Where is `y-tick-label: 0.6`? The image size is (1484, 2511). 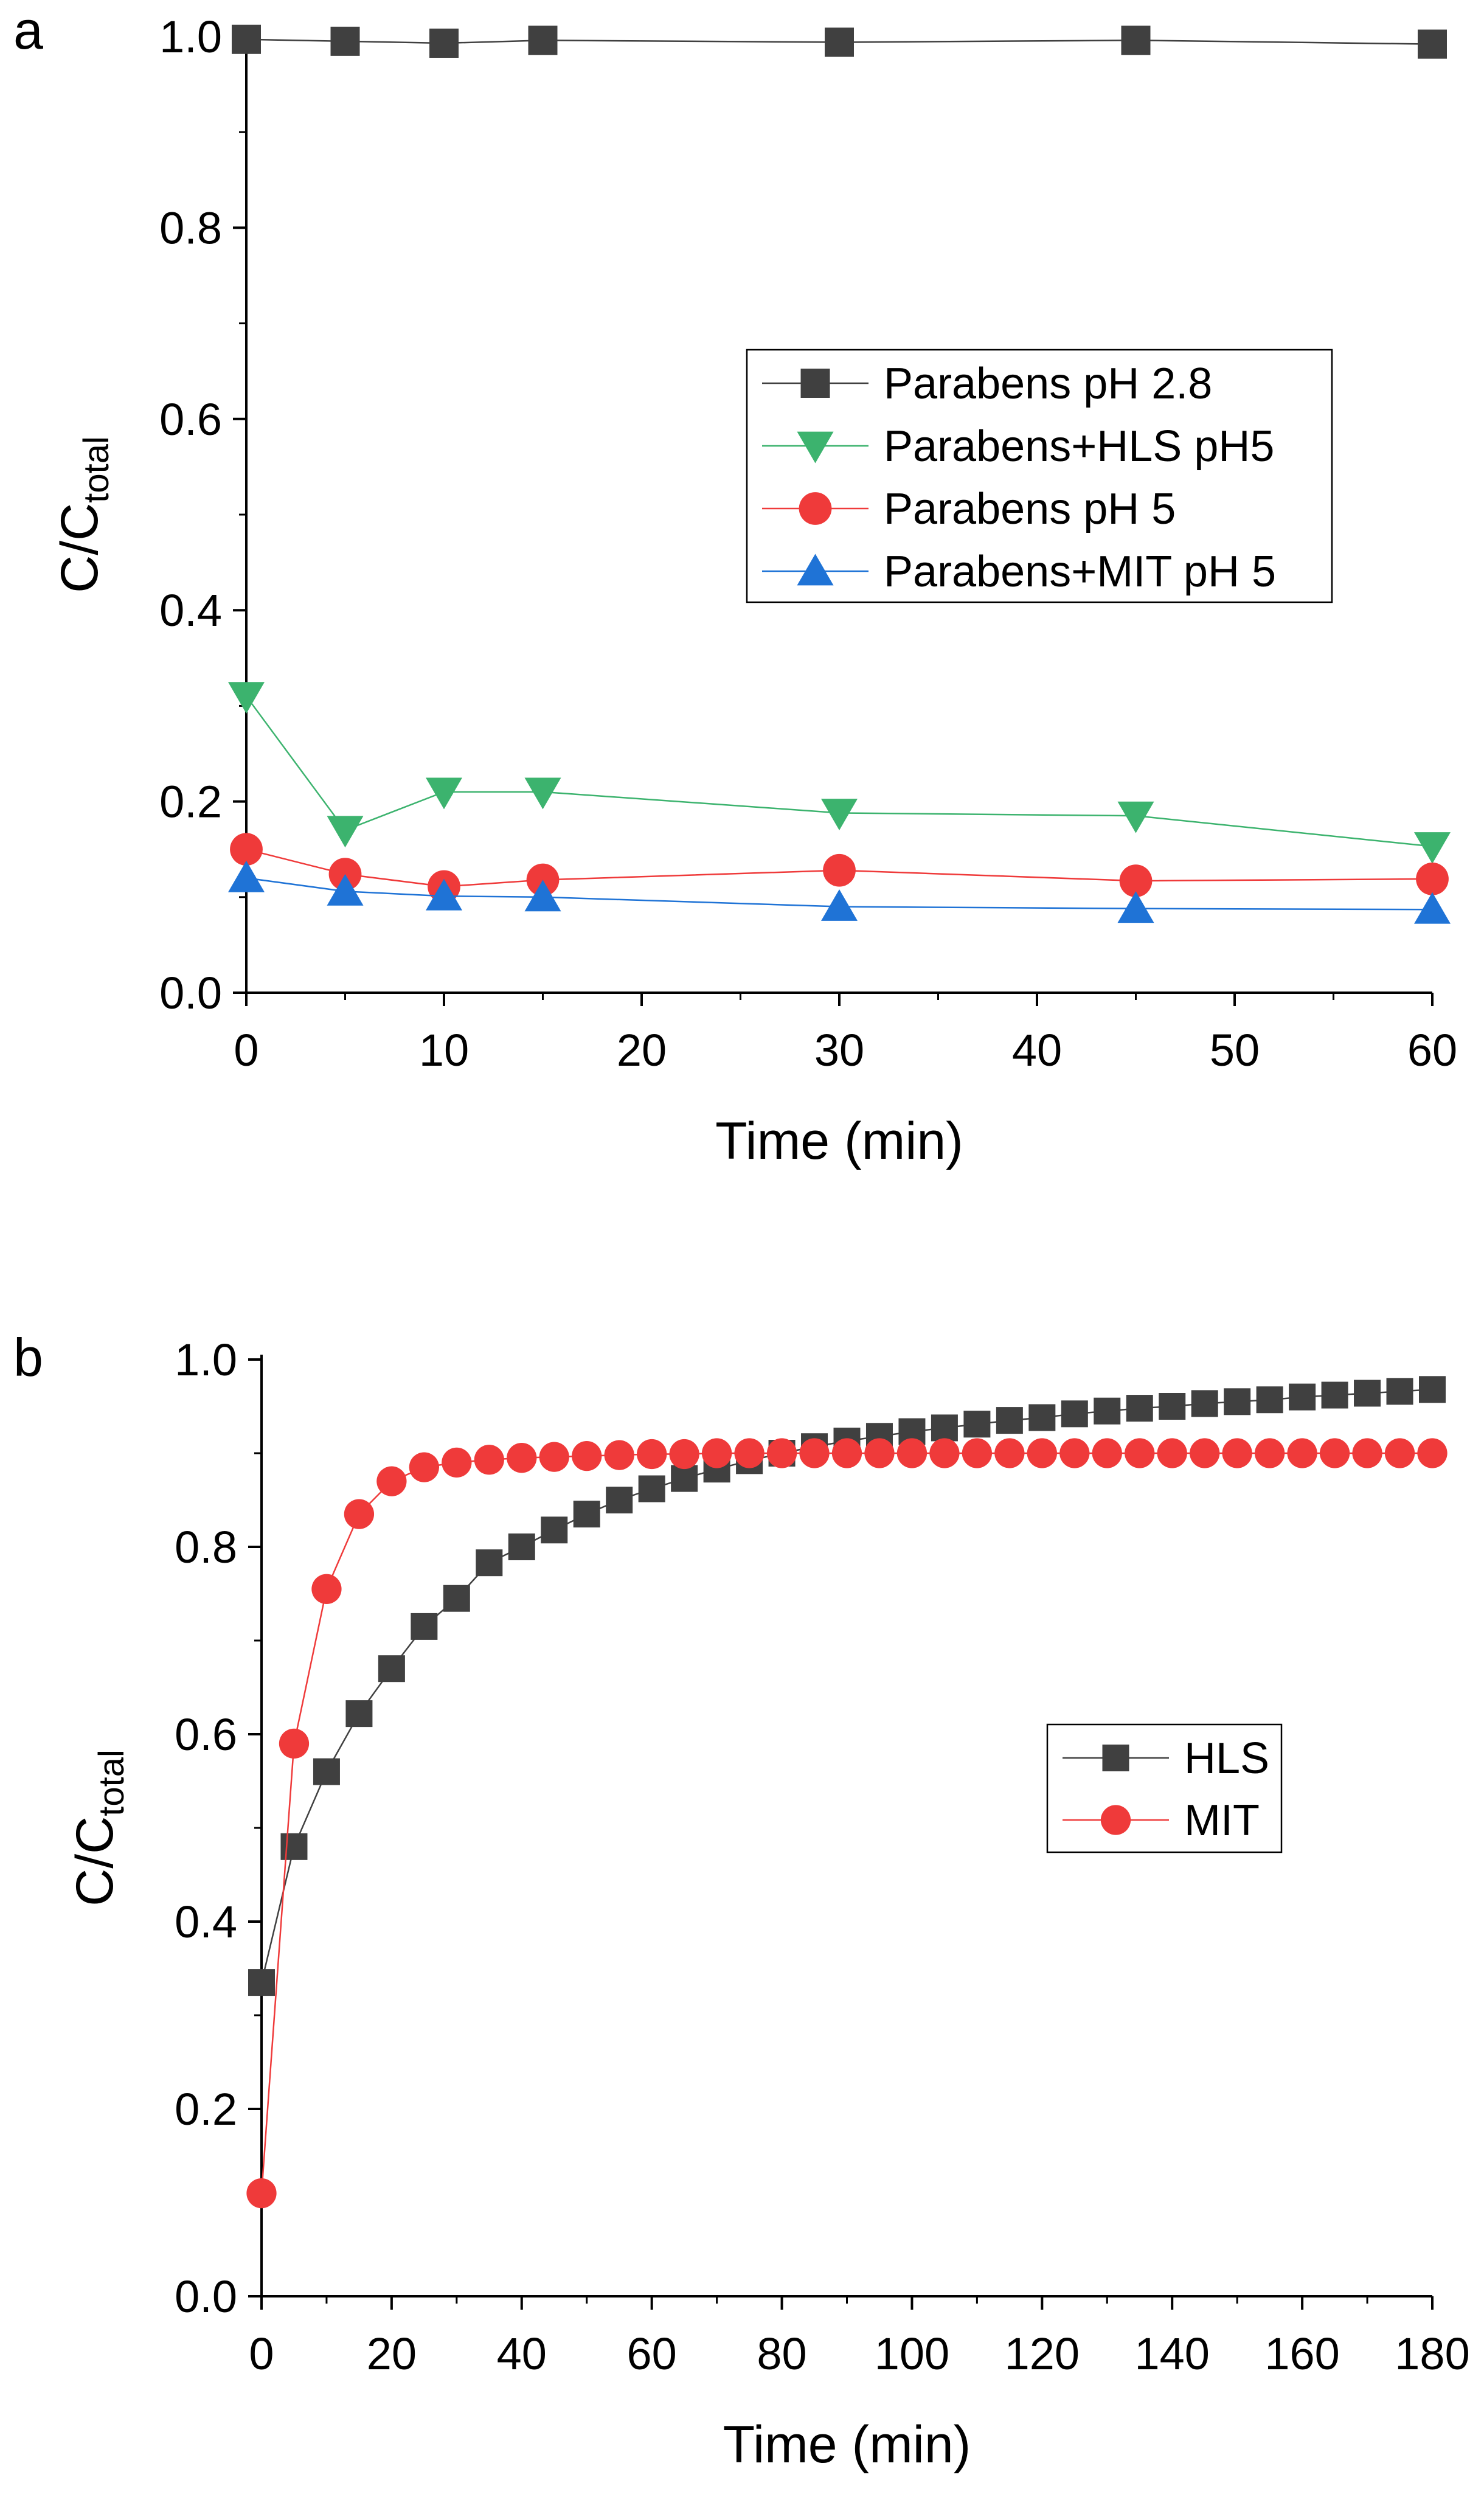
y-tick-label: 0.6 is located at coordinates (190, 419).